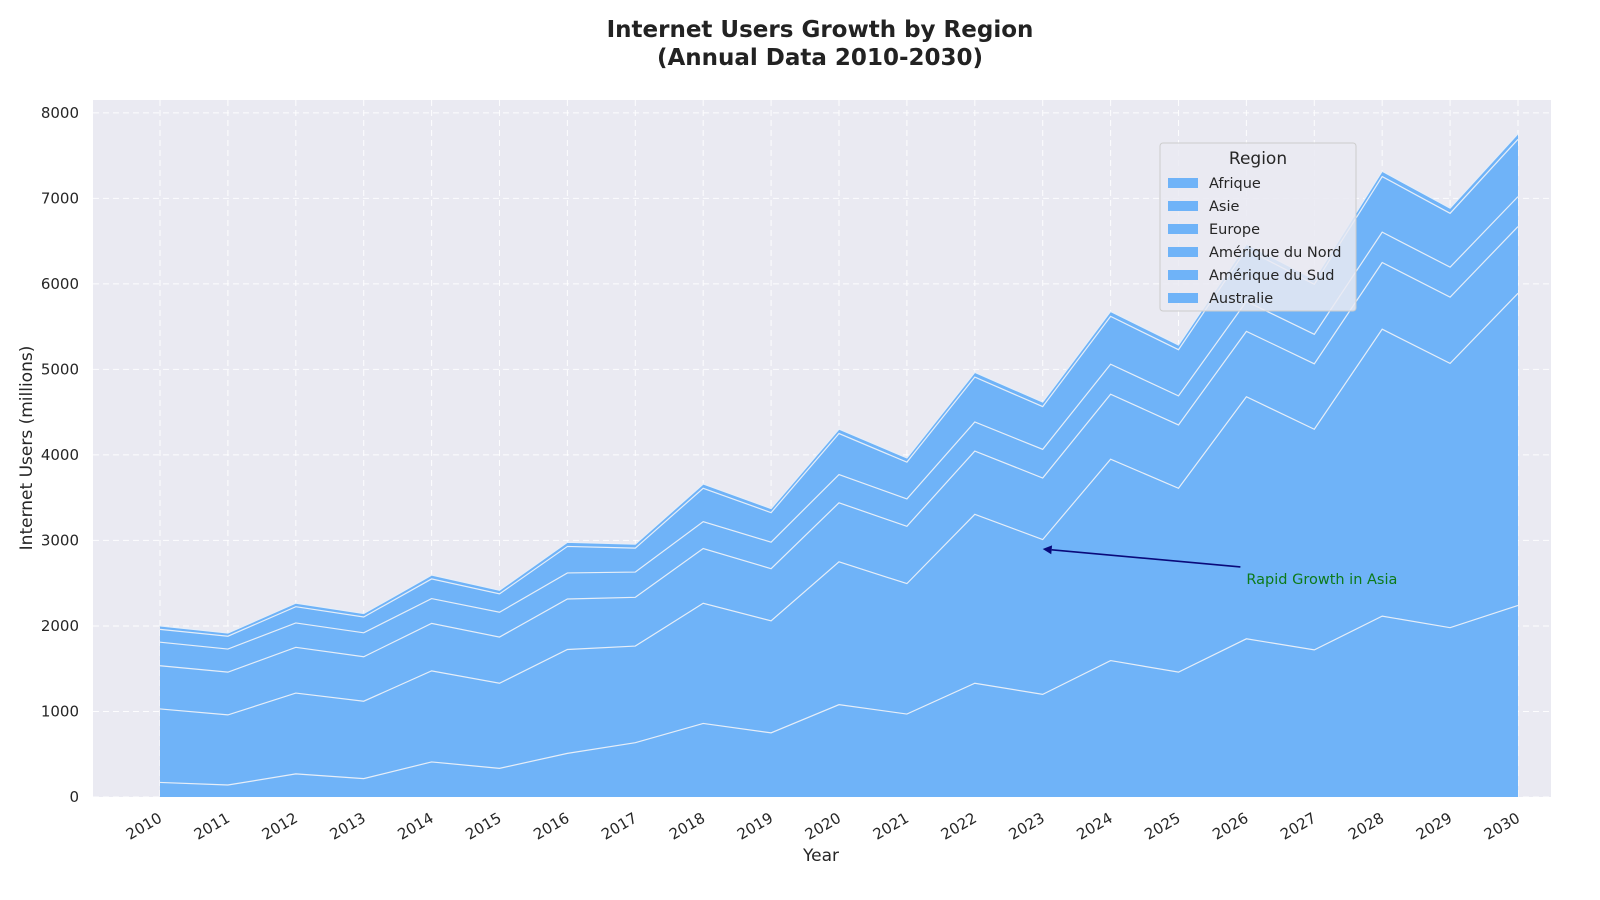  Describe the element at coordinates (1241, 299) in the screenshot. I see `legend-label-australie: Australie` at that location.